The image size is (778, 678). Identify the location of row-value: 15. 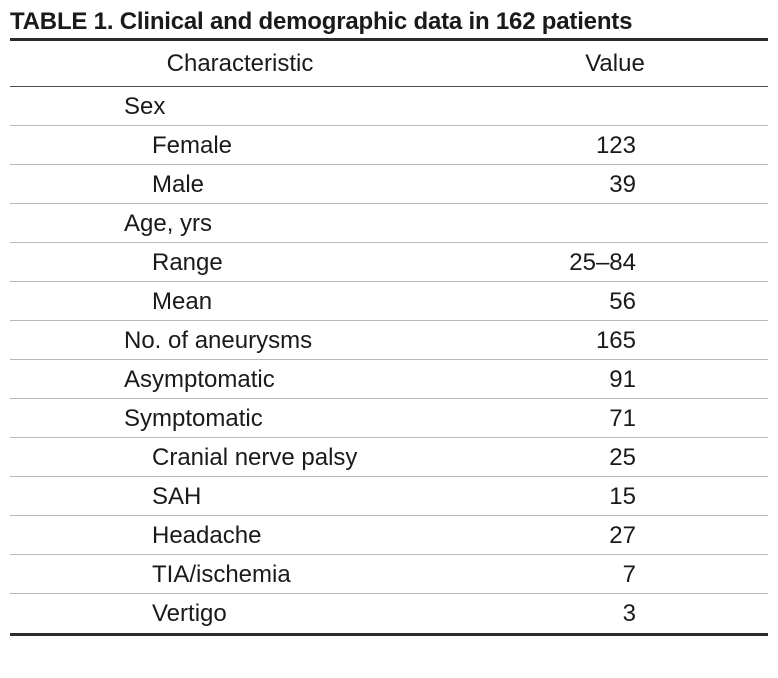
(622, 496).